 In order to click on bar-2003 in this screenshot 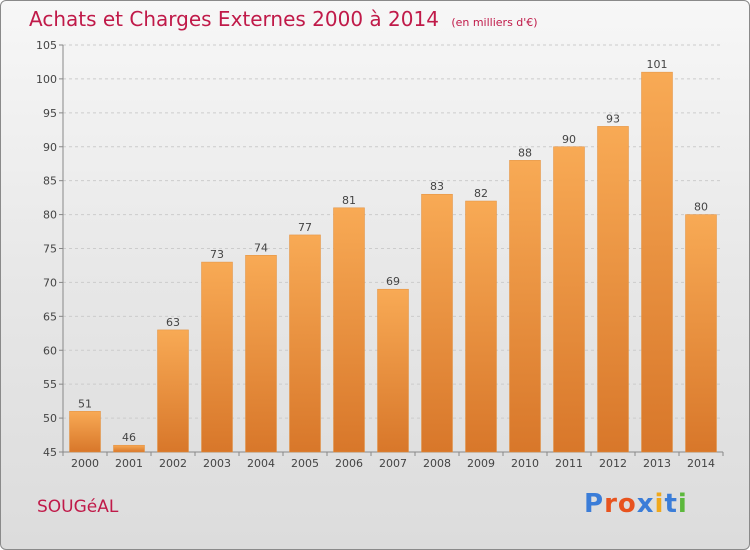, I will do `click(217, 357)`.